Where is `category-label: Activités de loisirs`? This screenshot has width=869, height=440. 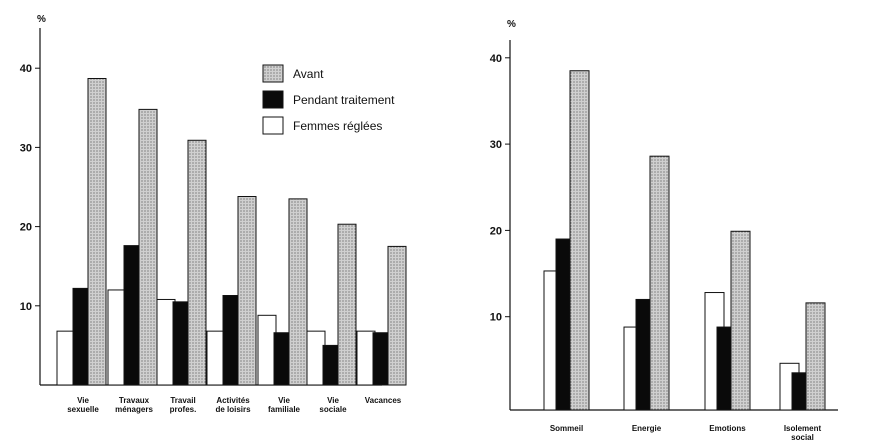 category-label: Activités de loisirs is located at coordinates (233, 405).